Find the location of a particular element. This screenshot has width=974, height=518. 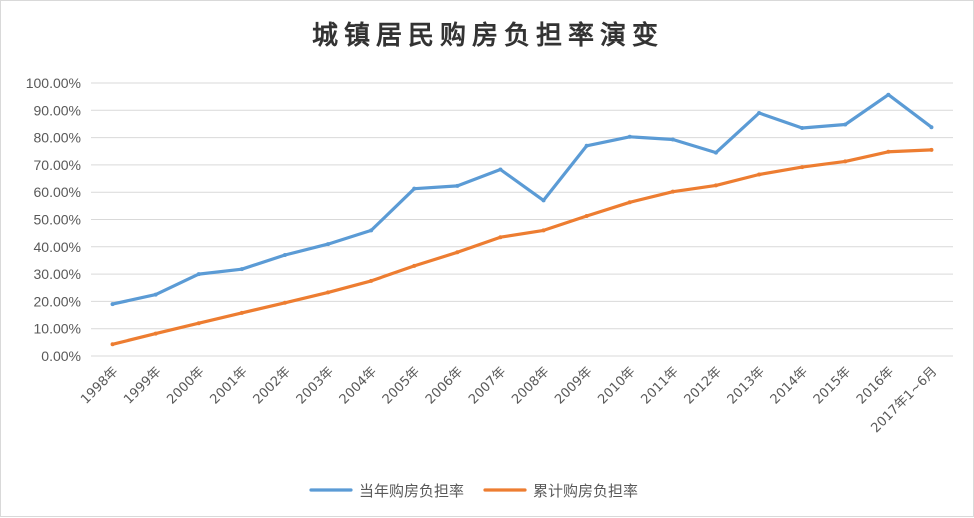

x-tick-label: 2010年 is located at coordinates (616, 385).